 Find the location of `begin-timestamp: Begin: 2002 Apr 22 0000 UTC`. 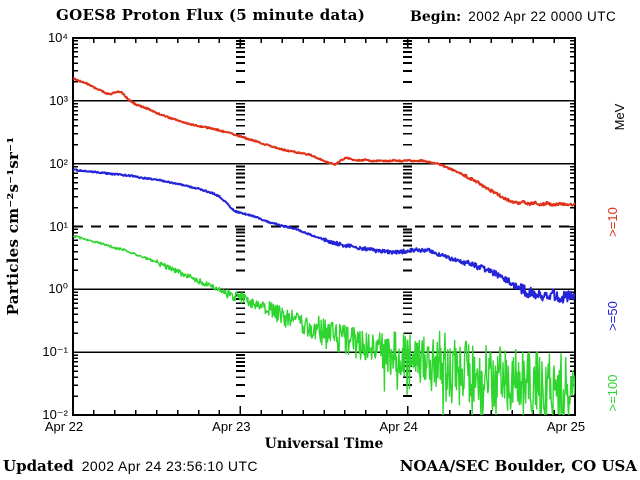

begin-timestamp: Begin: 2002 Apr 22 0000 UTC is located at coordinates (513, 17).